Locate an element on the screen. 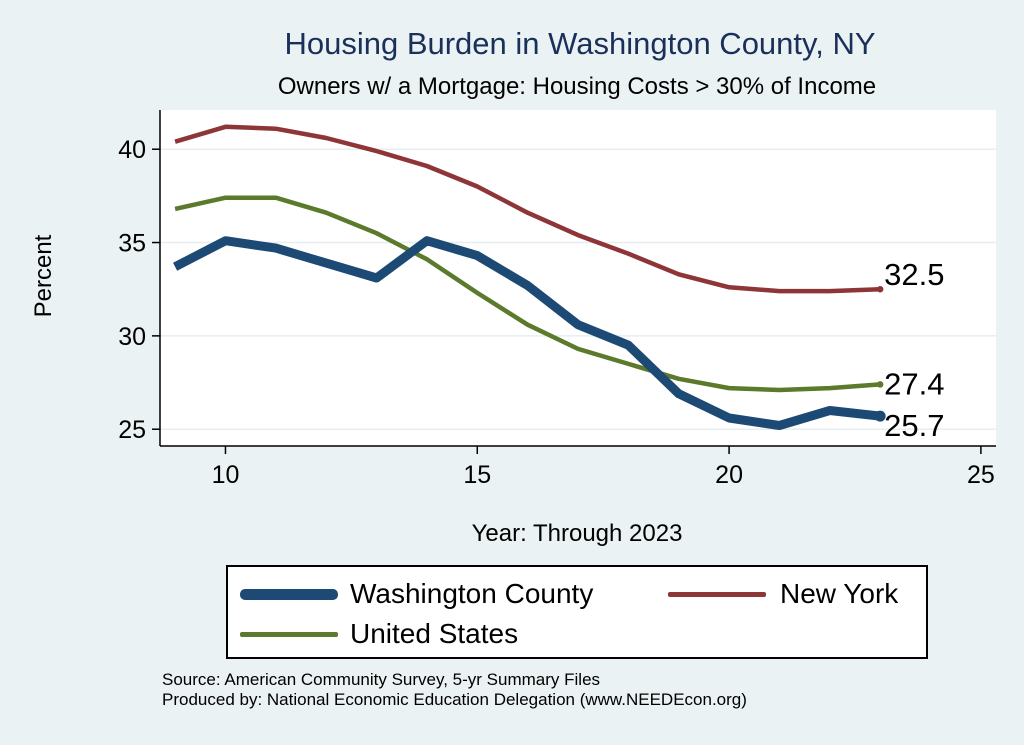  y-tick-label-35: 35 is located at coordinates (132, 244).